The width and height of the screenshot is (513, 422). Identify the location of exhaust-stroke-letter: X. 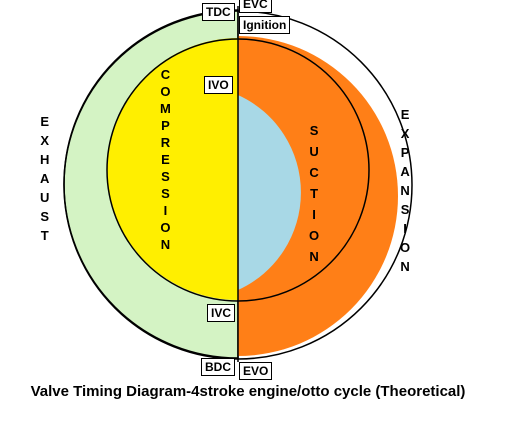
(45, 140).